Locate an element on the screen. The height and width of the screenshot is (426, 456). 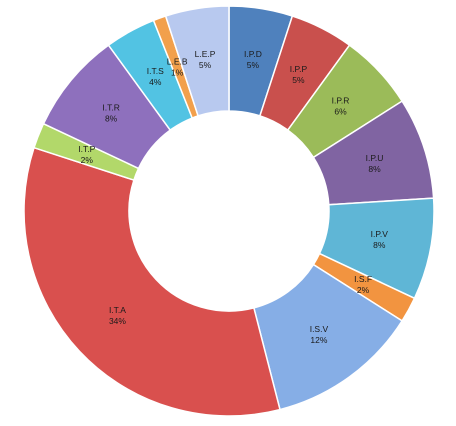
segment-label: I.S.F is located at coordinates (363, 279).